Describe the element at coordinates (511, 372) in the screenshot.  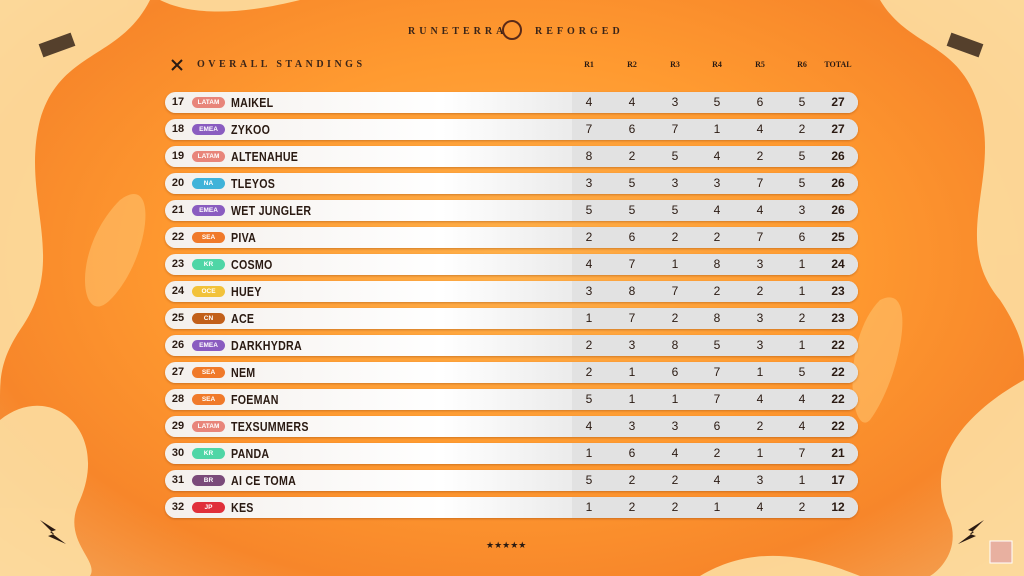
I see `standings-row: 27 SEA NEM 2 1 6 7 1 5 22` at that location.